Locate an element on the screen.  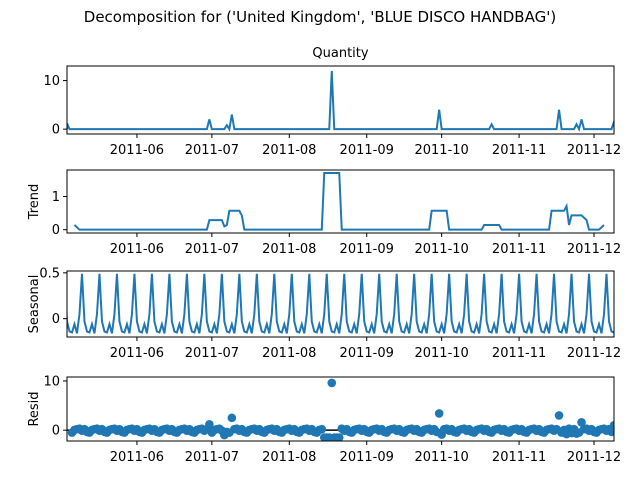
panel-title: Quantity is located at coordinates (340, 53).